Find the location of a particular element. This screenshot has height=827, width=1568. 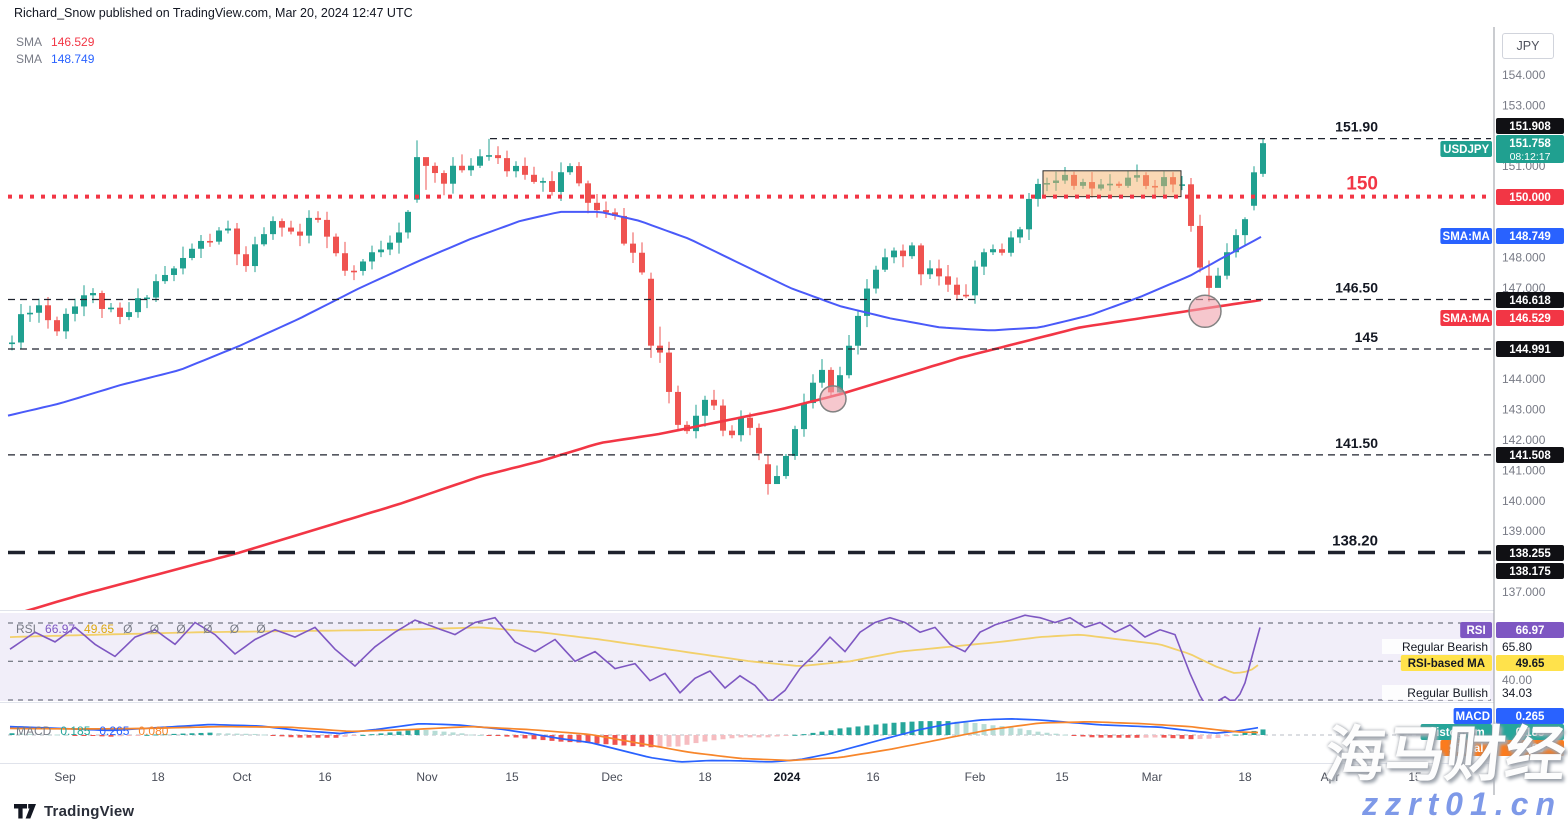

svg-text: 144.991 is located at coordinates (1530, 350).